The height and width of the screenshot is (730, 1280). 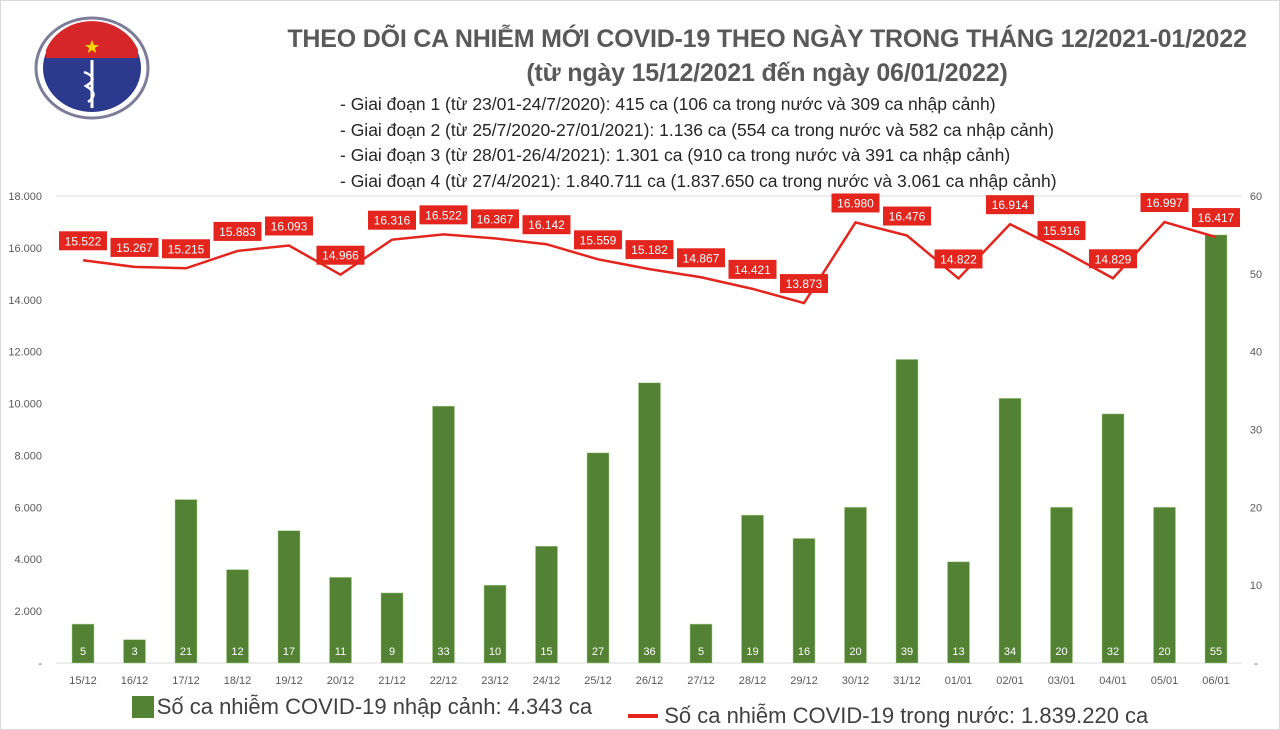 What do you see at coordinates (958, 652) in the screenshot?
I see `bar-label: 13` at bounding box center [958, 652].